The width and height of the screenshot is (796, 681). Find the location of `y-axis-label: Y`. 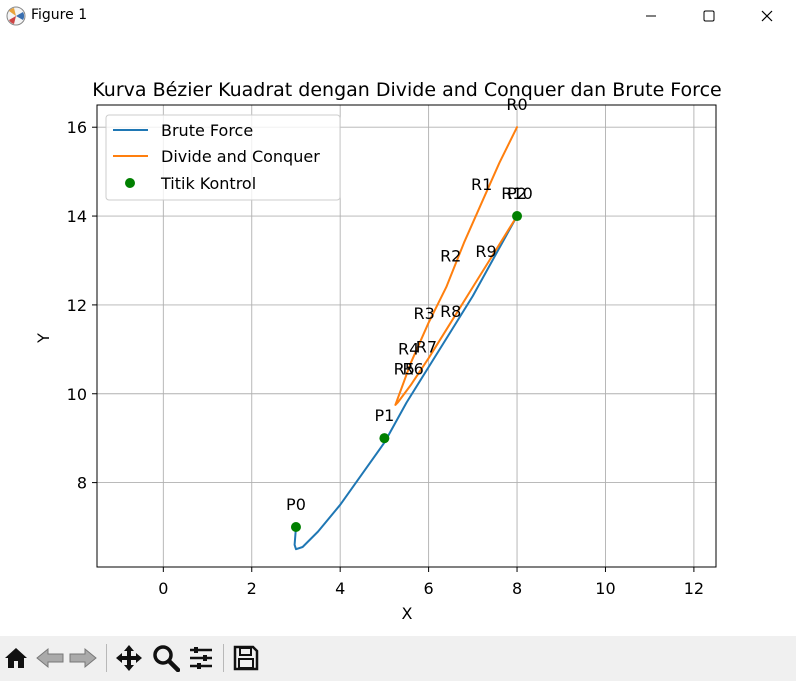

y-axis-label: Y is located at coordinates (43, 338).